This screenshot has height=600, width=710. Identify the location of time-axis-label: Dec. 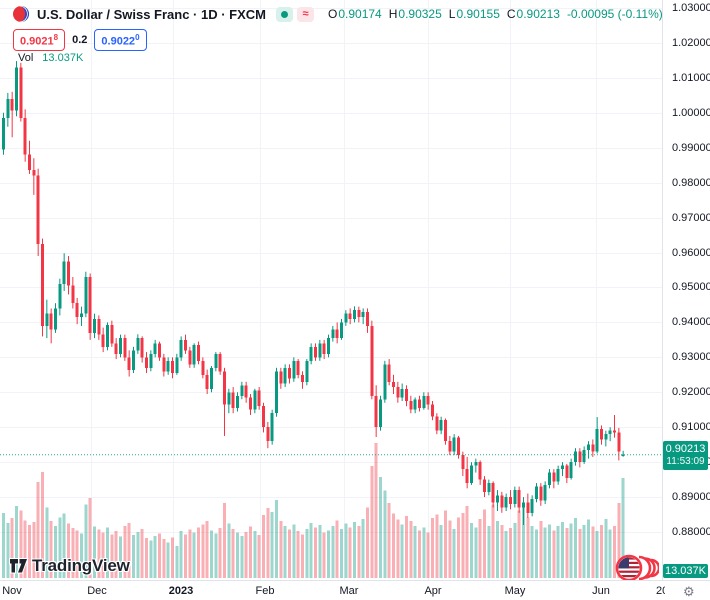
(97, 591).